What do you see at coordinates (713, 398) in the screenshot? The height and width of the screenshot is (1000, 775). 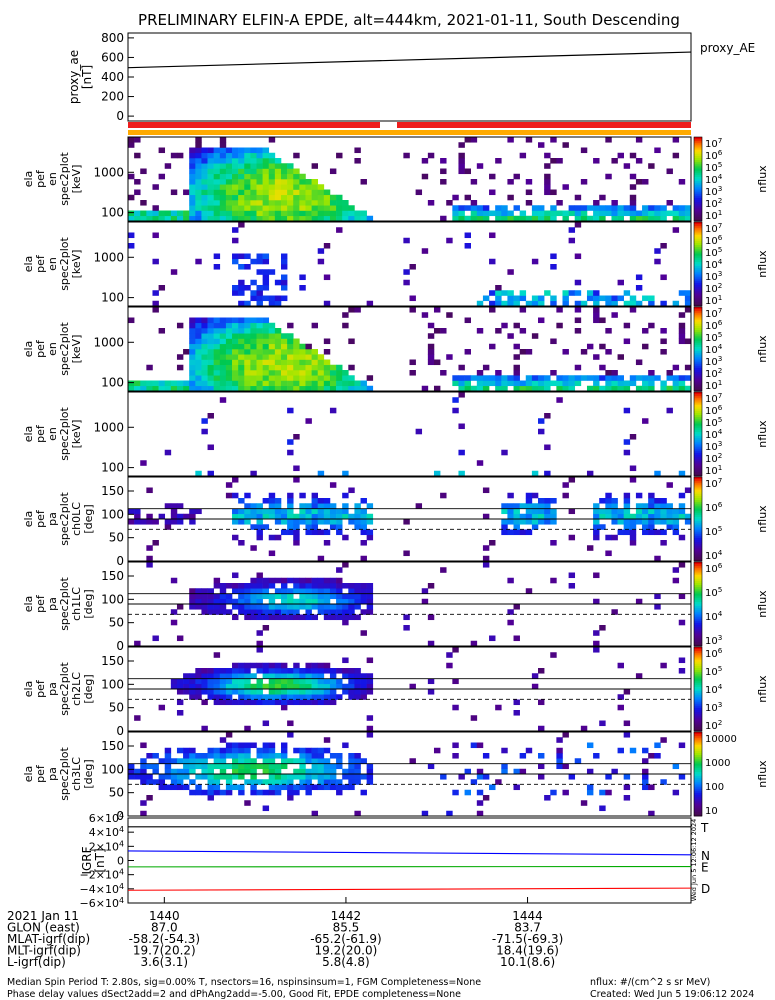 I see `colorbar-tick-label: 10⁷` at bounding box center [713, 398].